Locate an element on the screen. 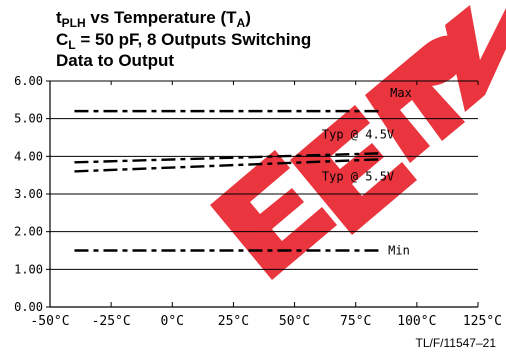 Image resolution: width=506 pixels, height=358 pixels. title-close-paren: ) is located at coordinates (248, 17).